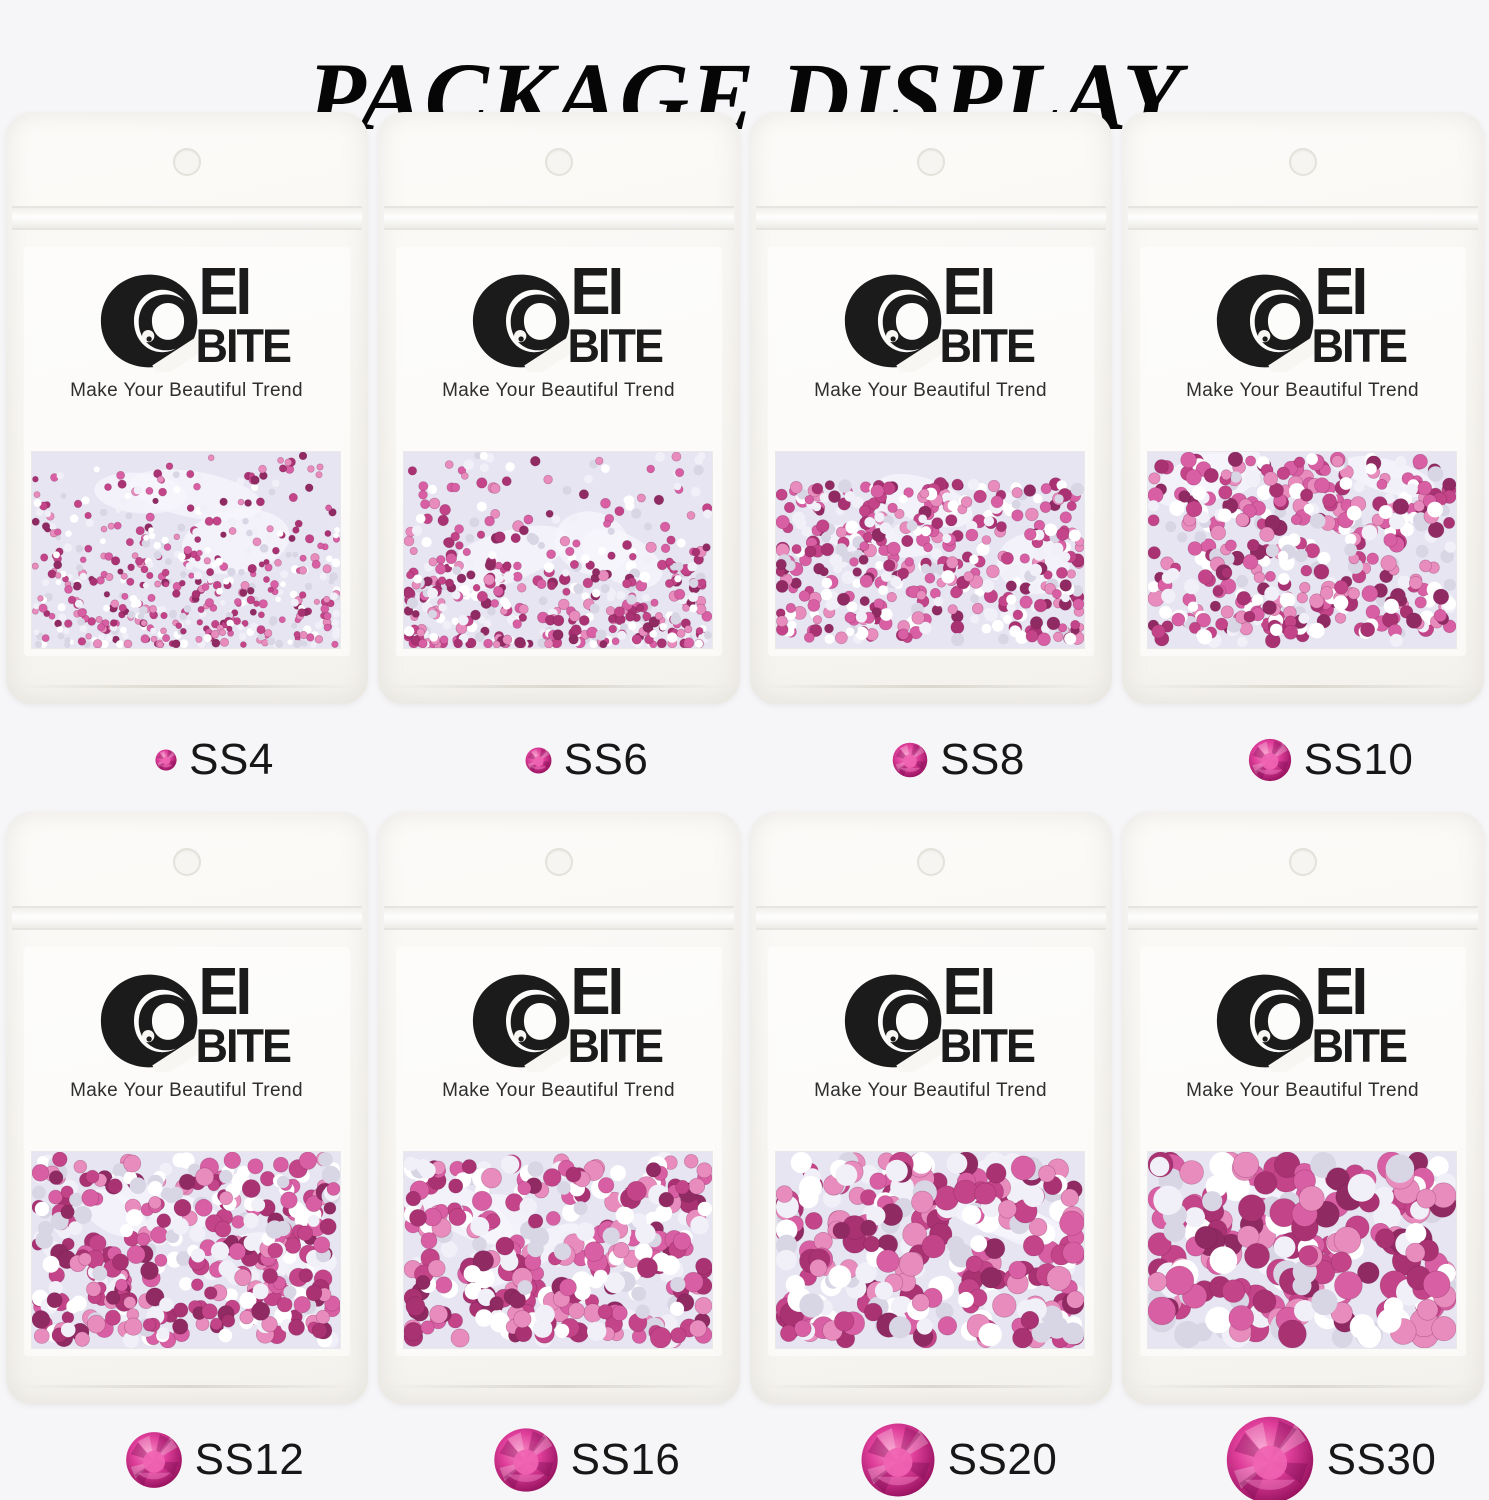 The height and width of the screenshot is (1500, 1489). I want to click on size-label-row: SS20, so click(959, 1452).